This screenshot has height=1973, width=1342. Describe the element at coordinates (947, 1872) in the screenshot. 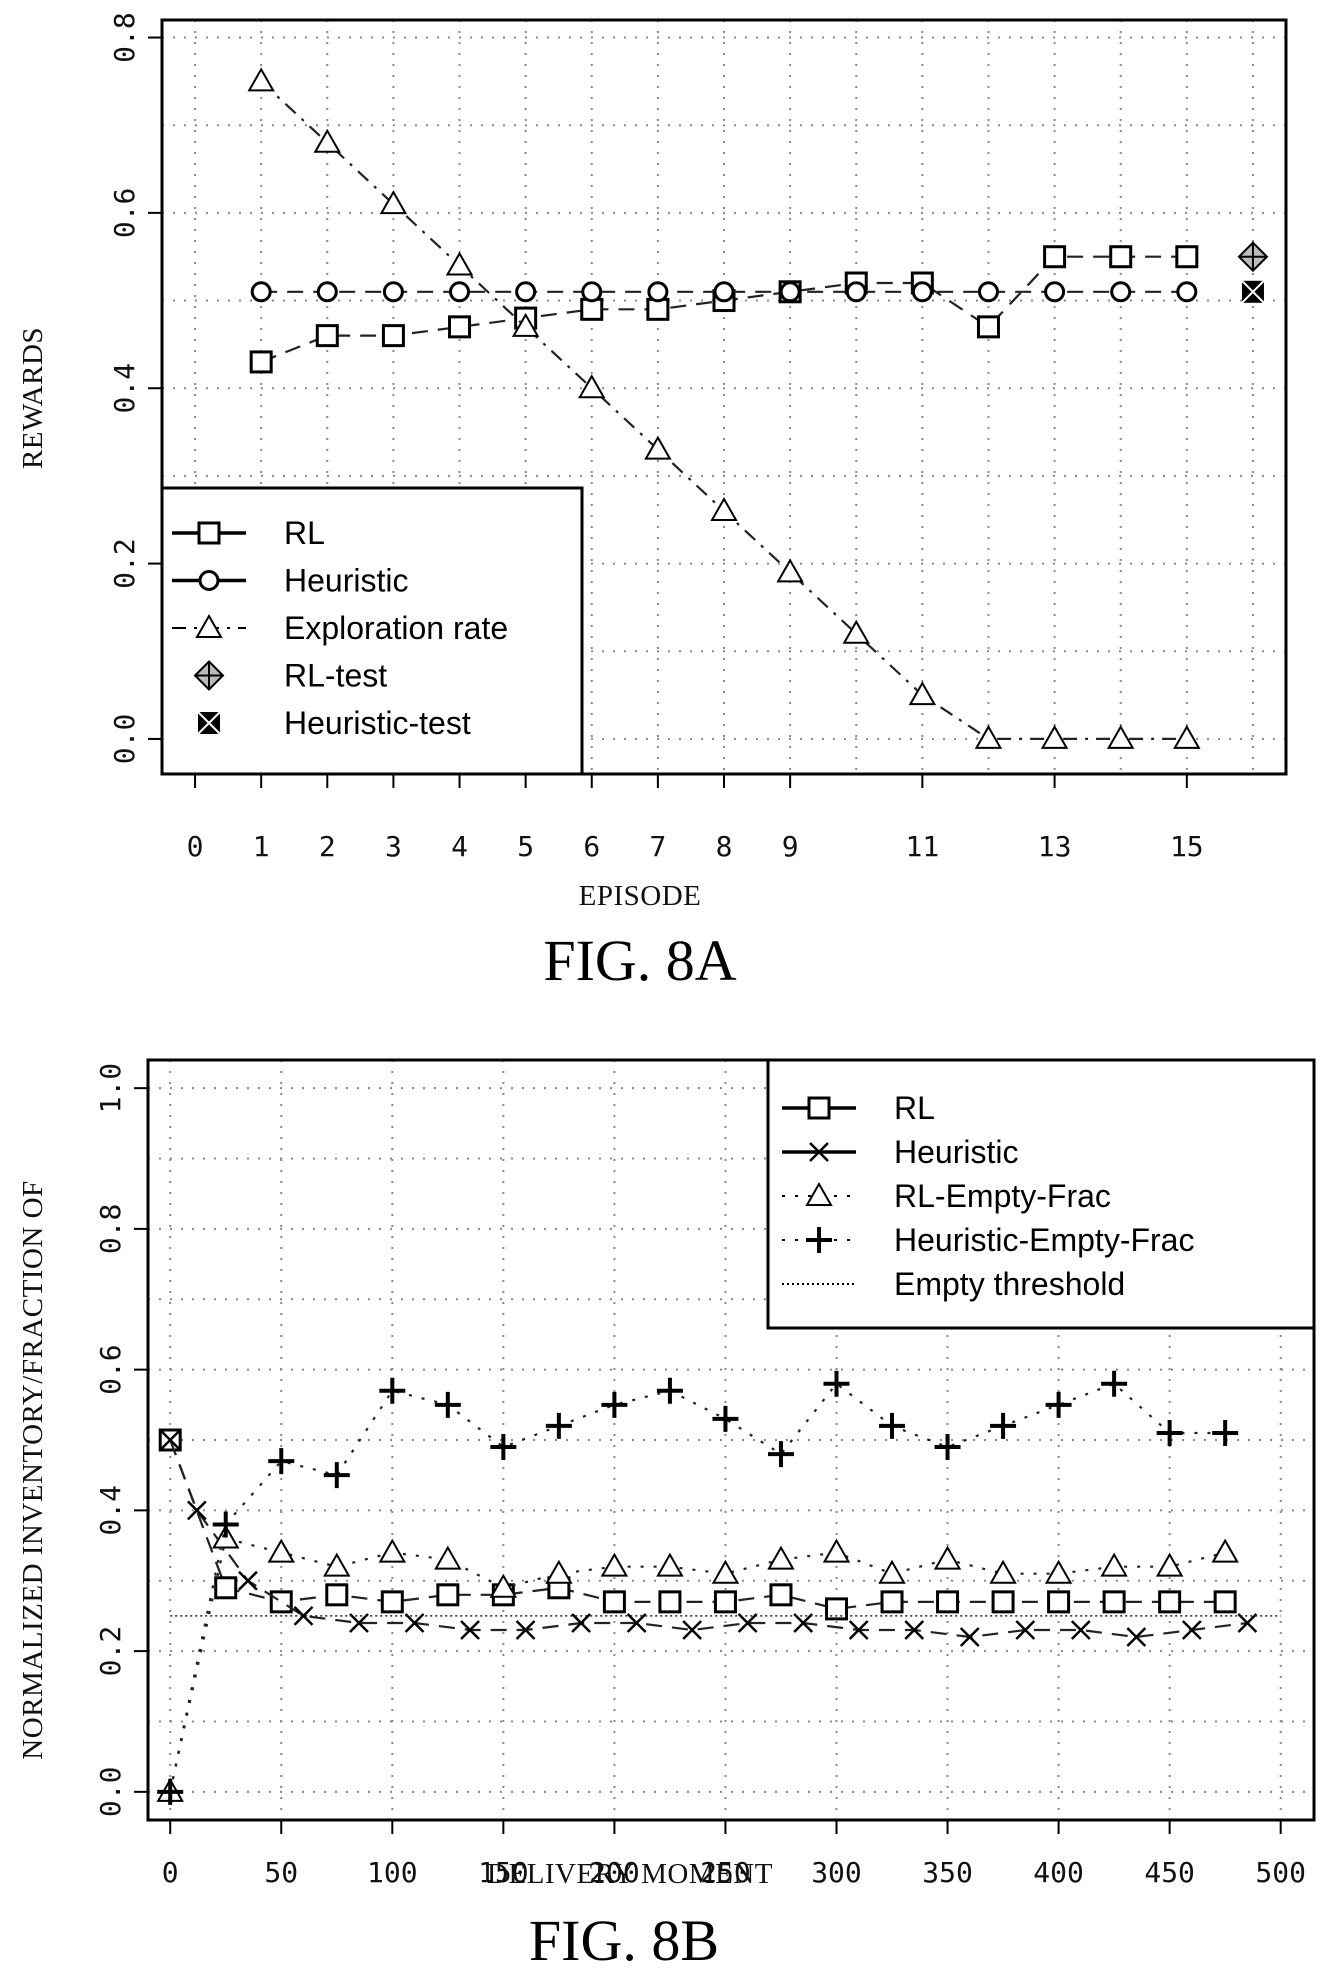

I see `x-tick-label: 350` at that location.